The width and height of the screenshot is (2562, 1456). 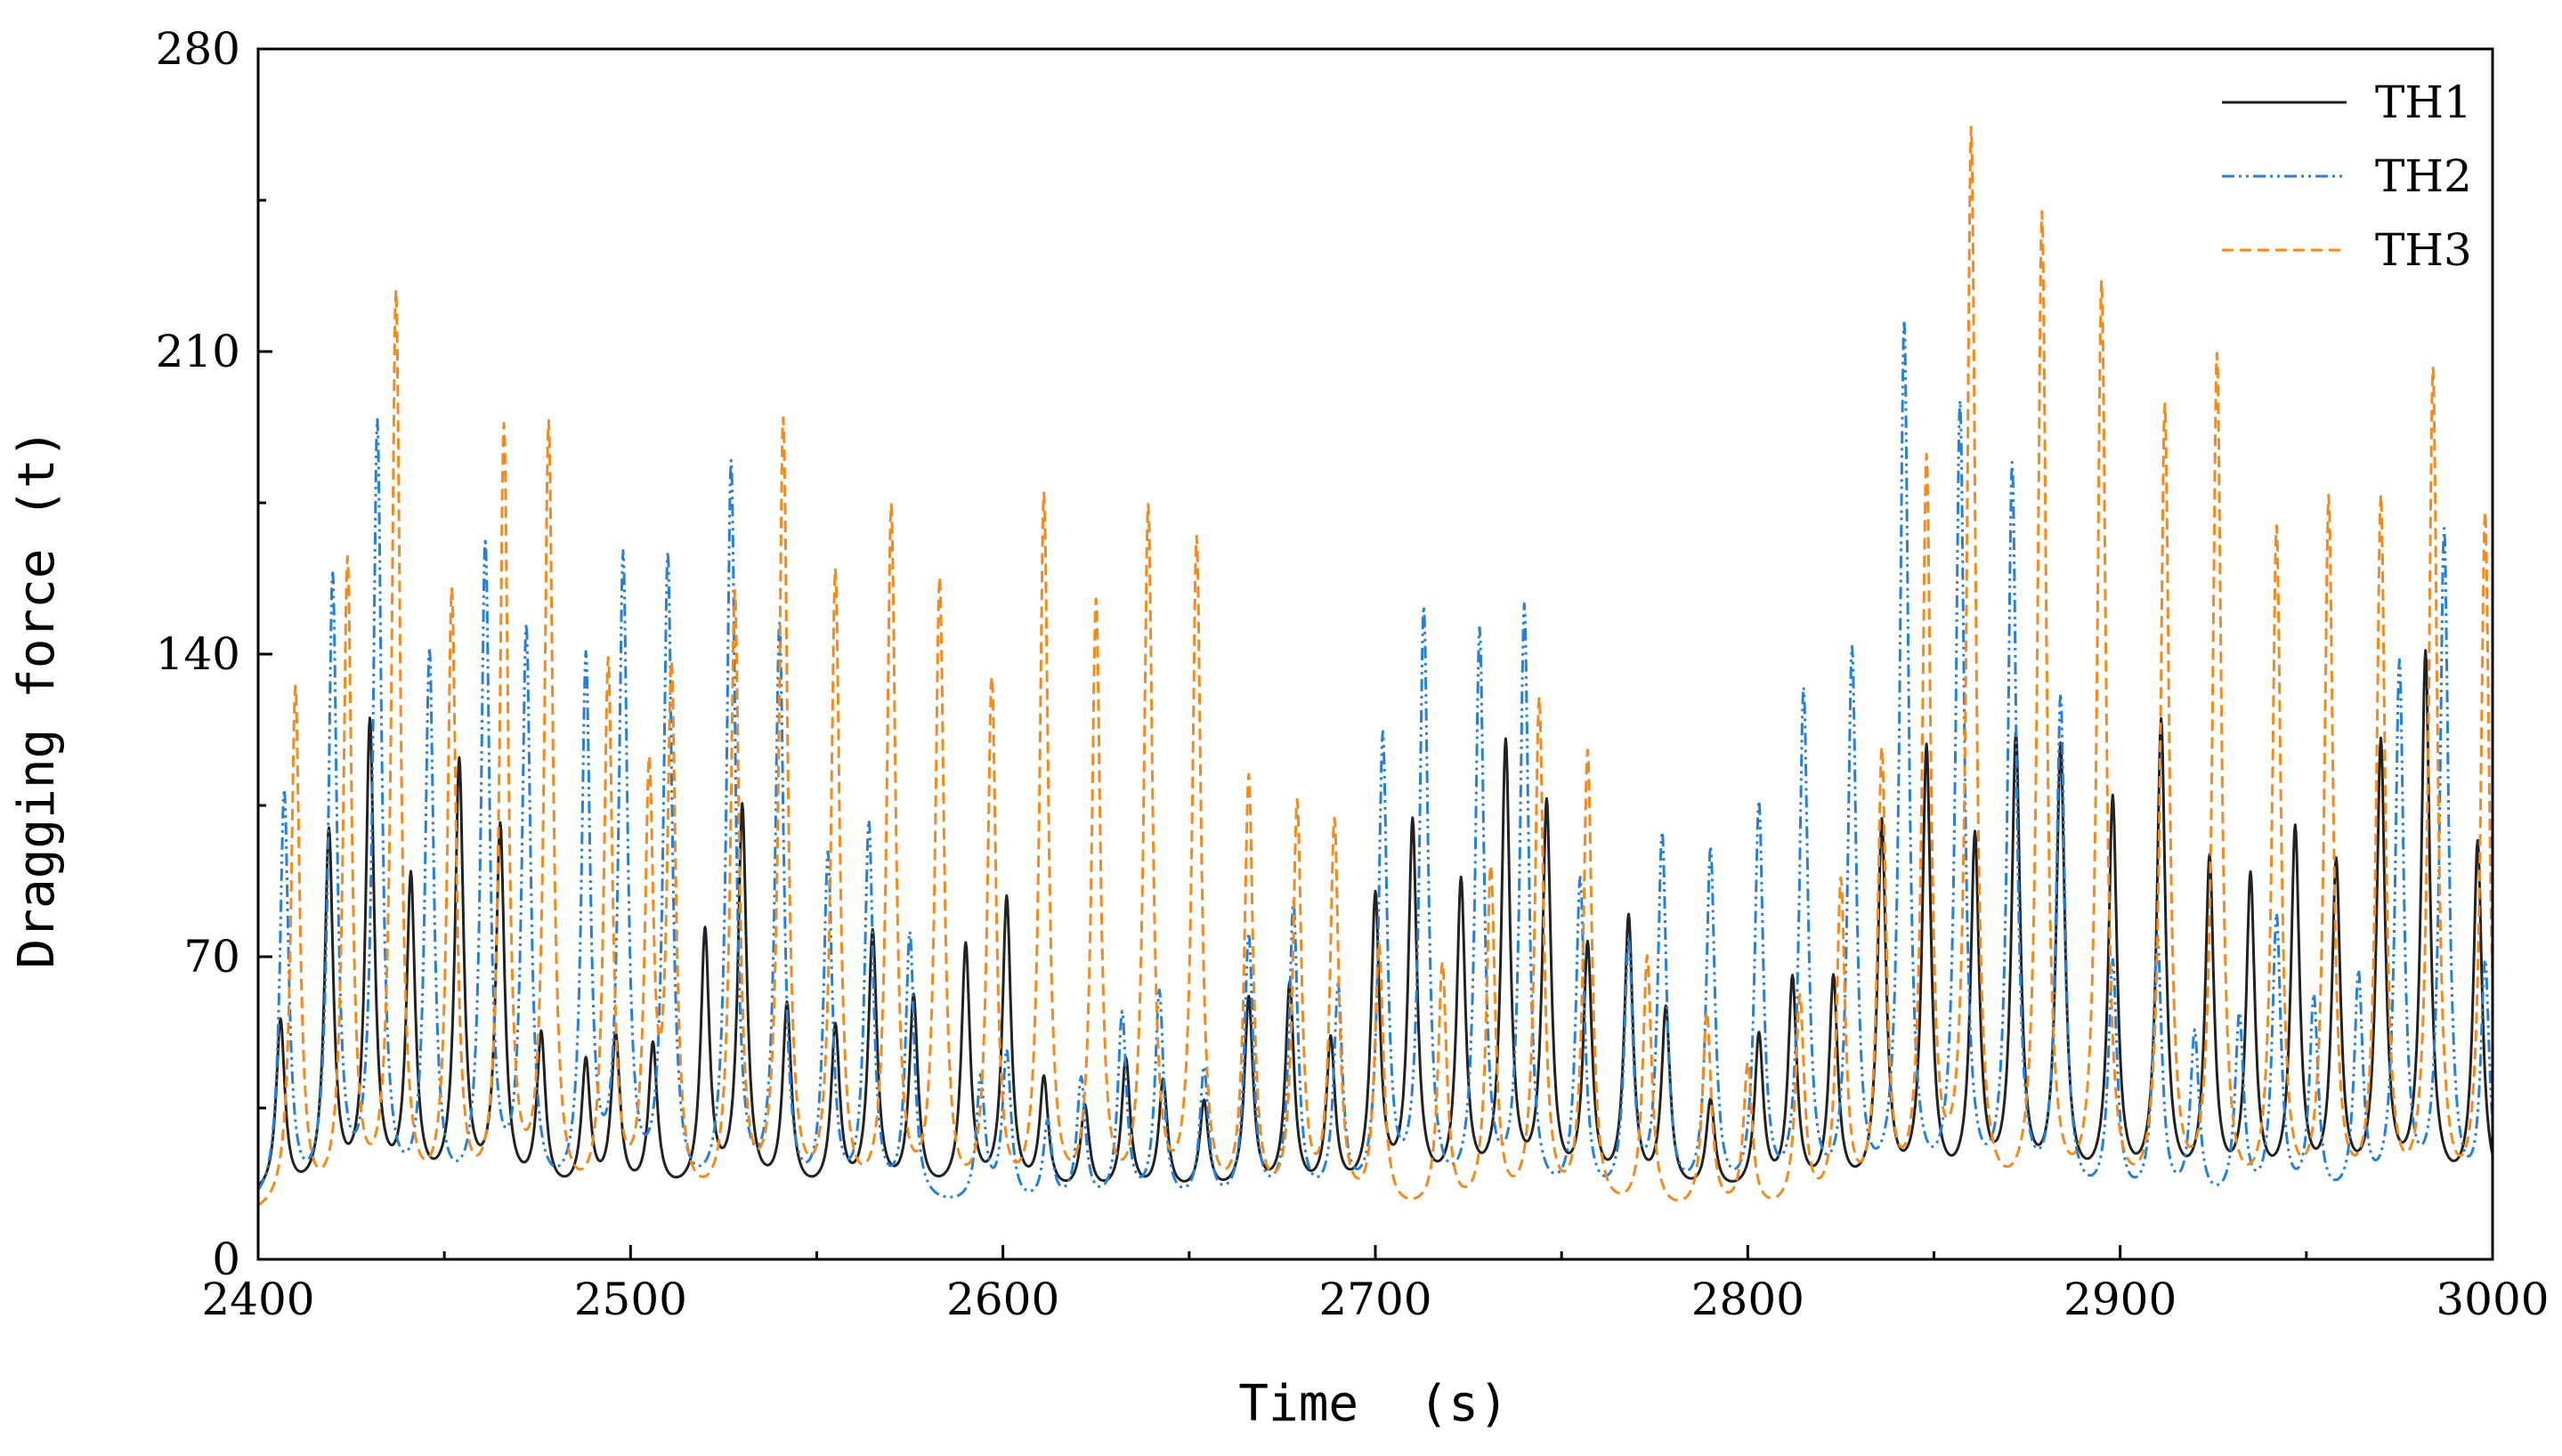 What do you see at coordinates (37, 699) in the screenshot?
I see `y-axis-title: Dragging force (t)` at bounding box center [37, 699].